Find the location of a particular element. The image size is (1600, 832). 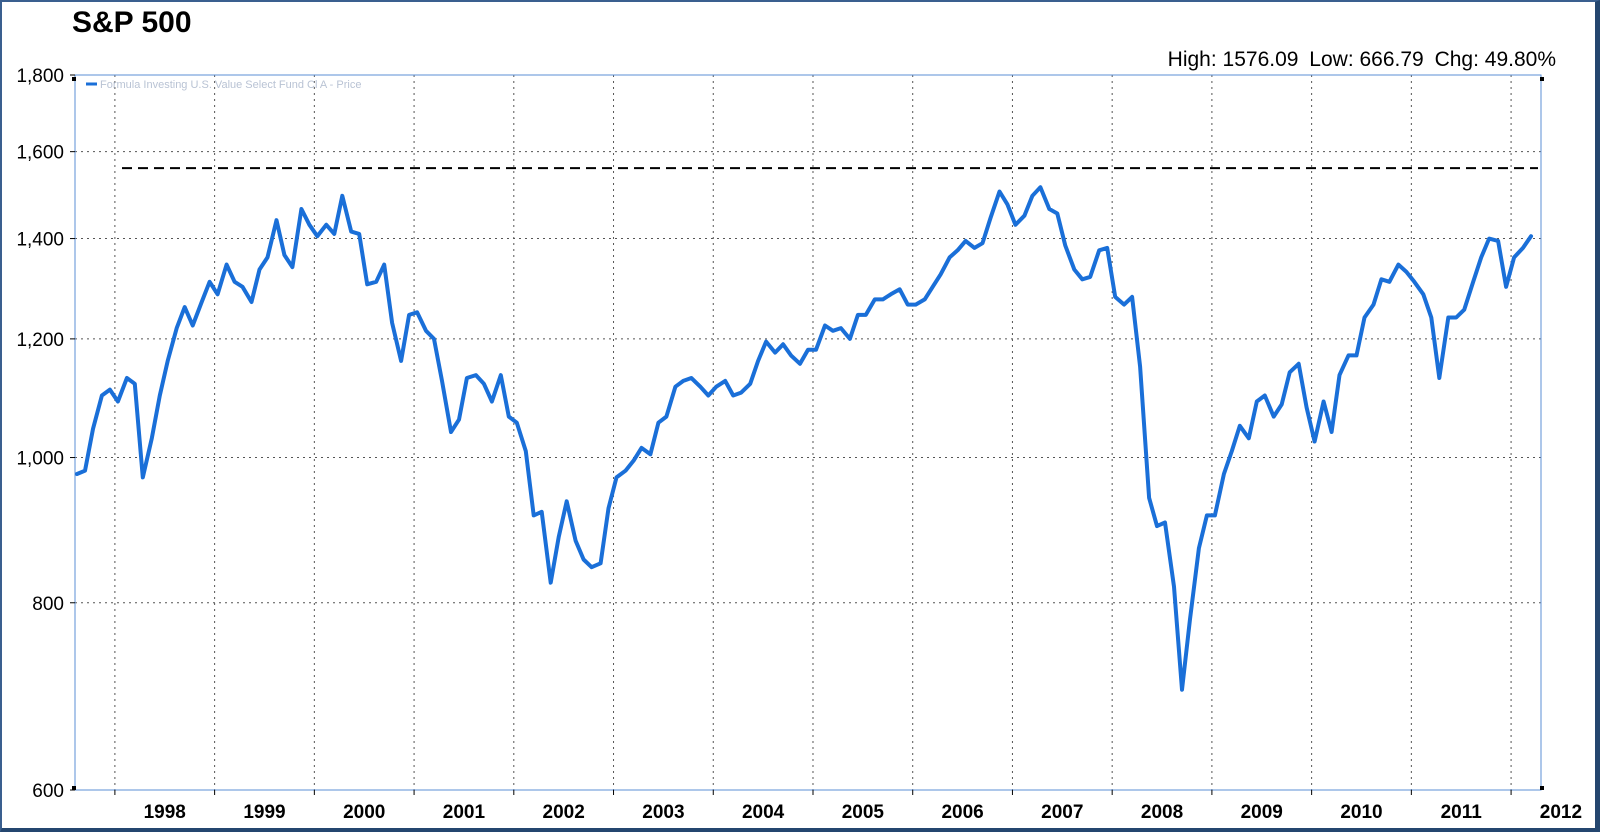

stat-high: High: 1576.09 is located at coordinates (1233, 59).